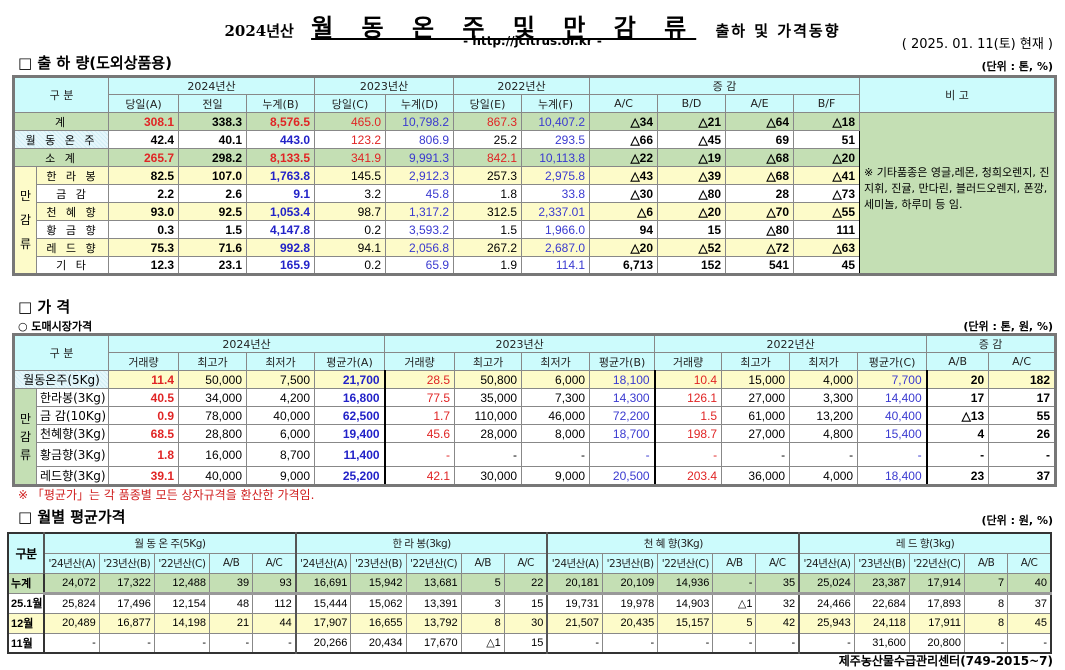 This screenshot has height=670, width=1065. What do you see at coordinates (378, 623) in the screenshot?
I see `cell: 16,655` at bounding box center [378, 623].